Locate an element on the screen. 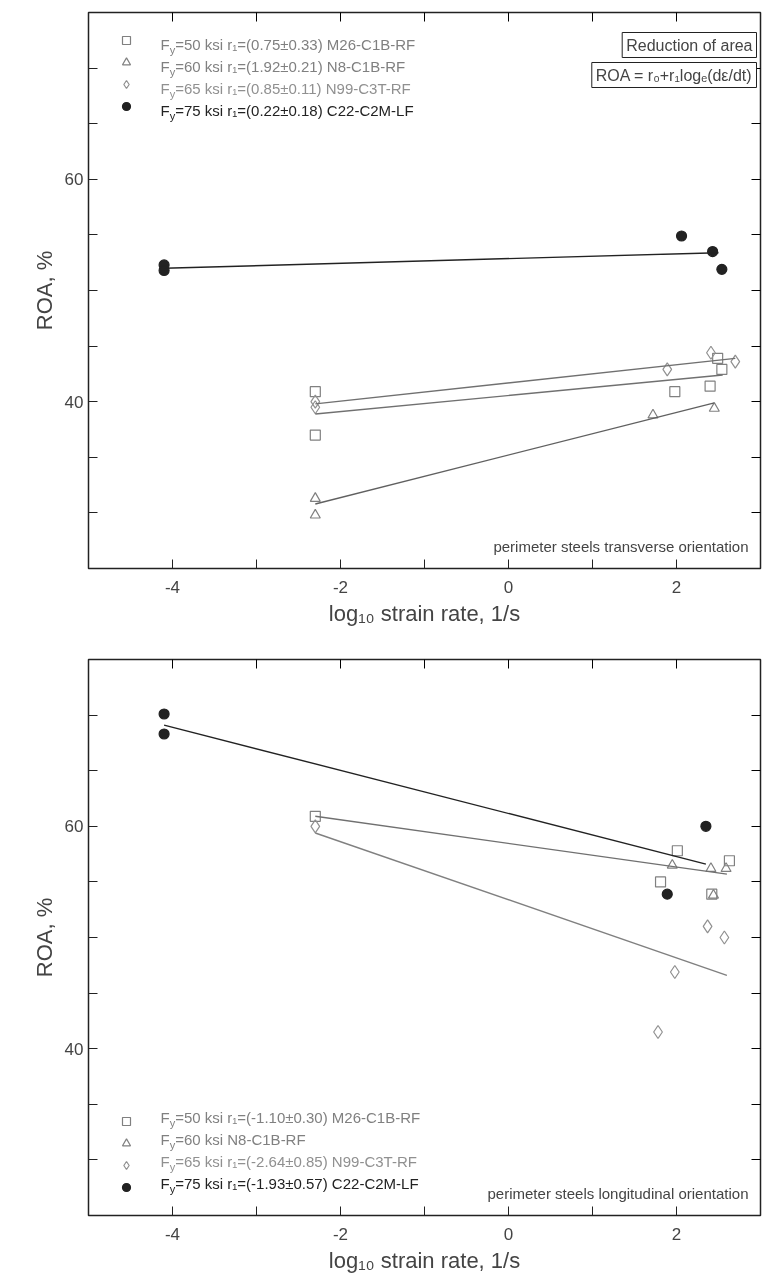  annotation: ROA = r₀+r₁logₑ(dε/dt) is located at coordinates (673, 75).